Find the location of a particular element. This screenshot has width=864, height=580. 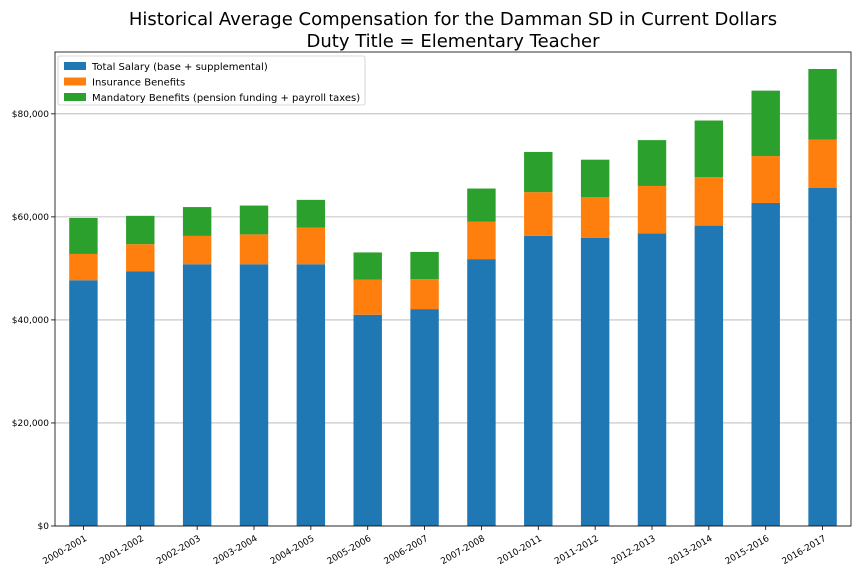

x-tick-label: 2004-2005 is located at coordinates (292, 550).